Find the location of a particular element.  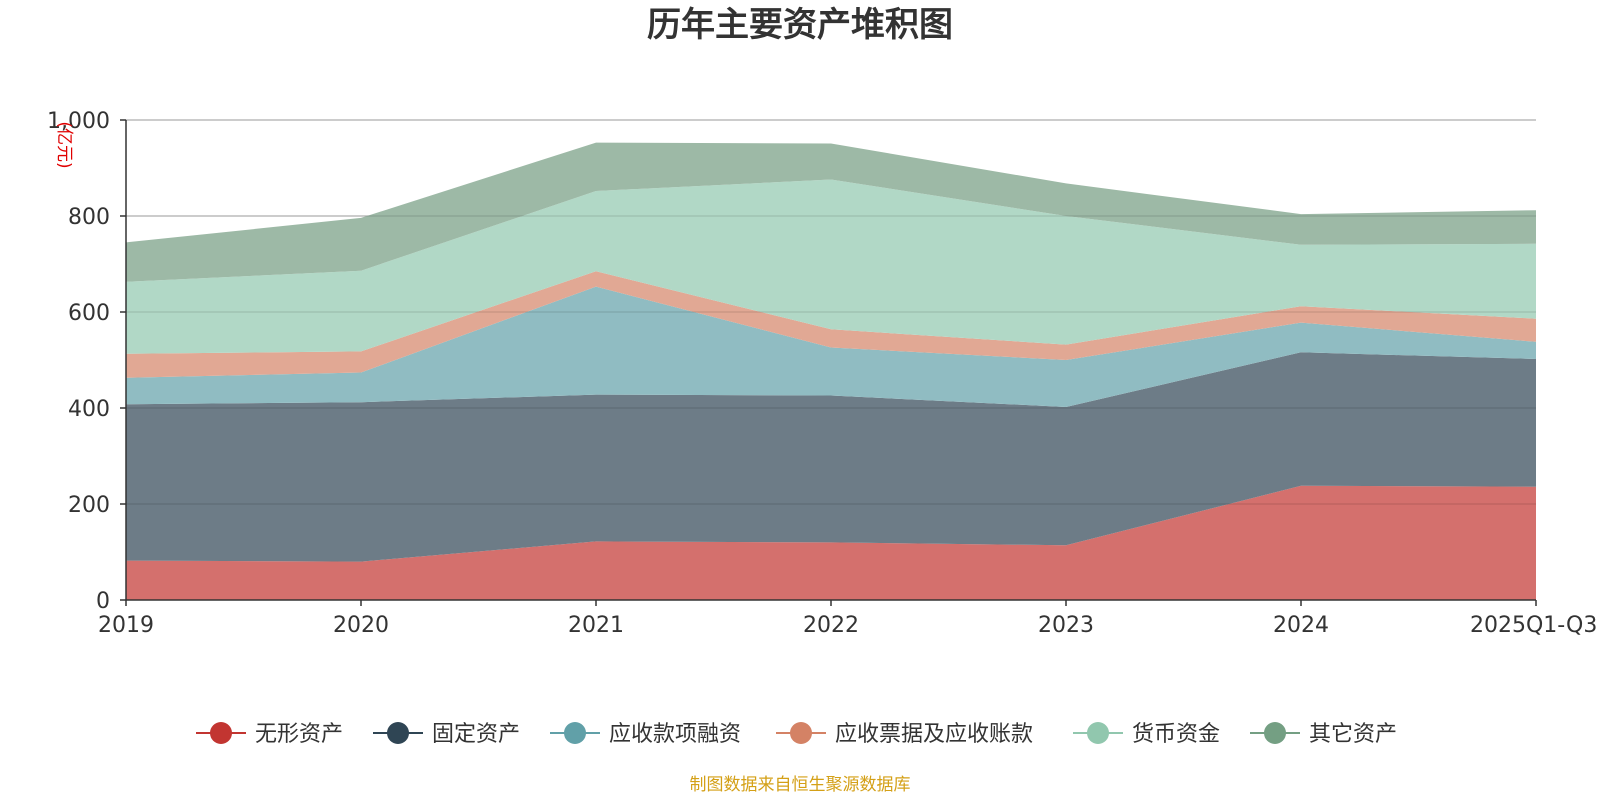

legend: 无形资产 固定资产 应收款项融资 应收票据及应收账款 货币资金 其它资产 is located at coordinates (796, 734).